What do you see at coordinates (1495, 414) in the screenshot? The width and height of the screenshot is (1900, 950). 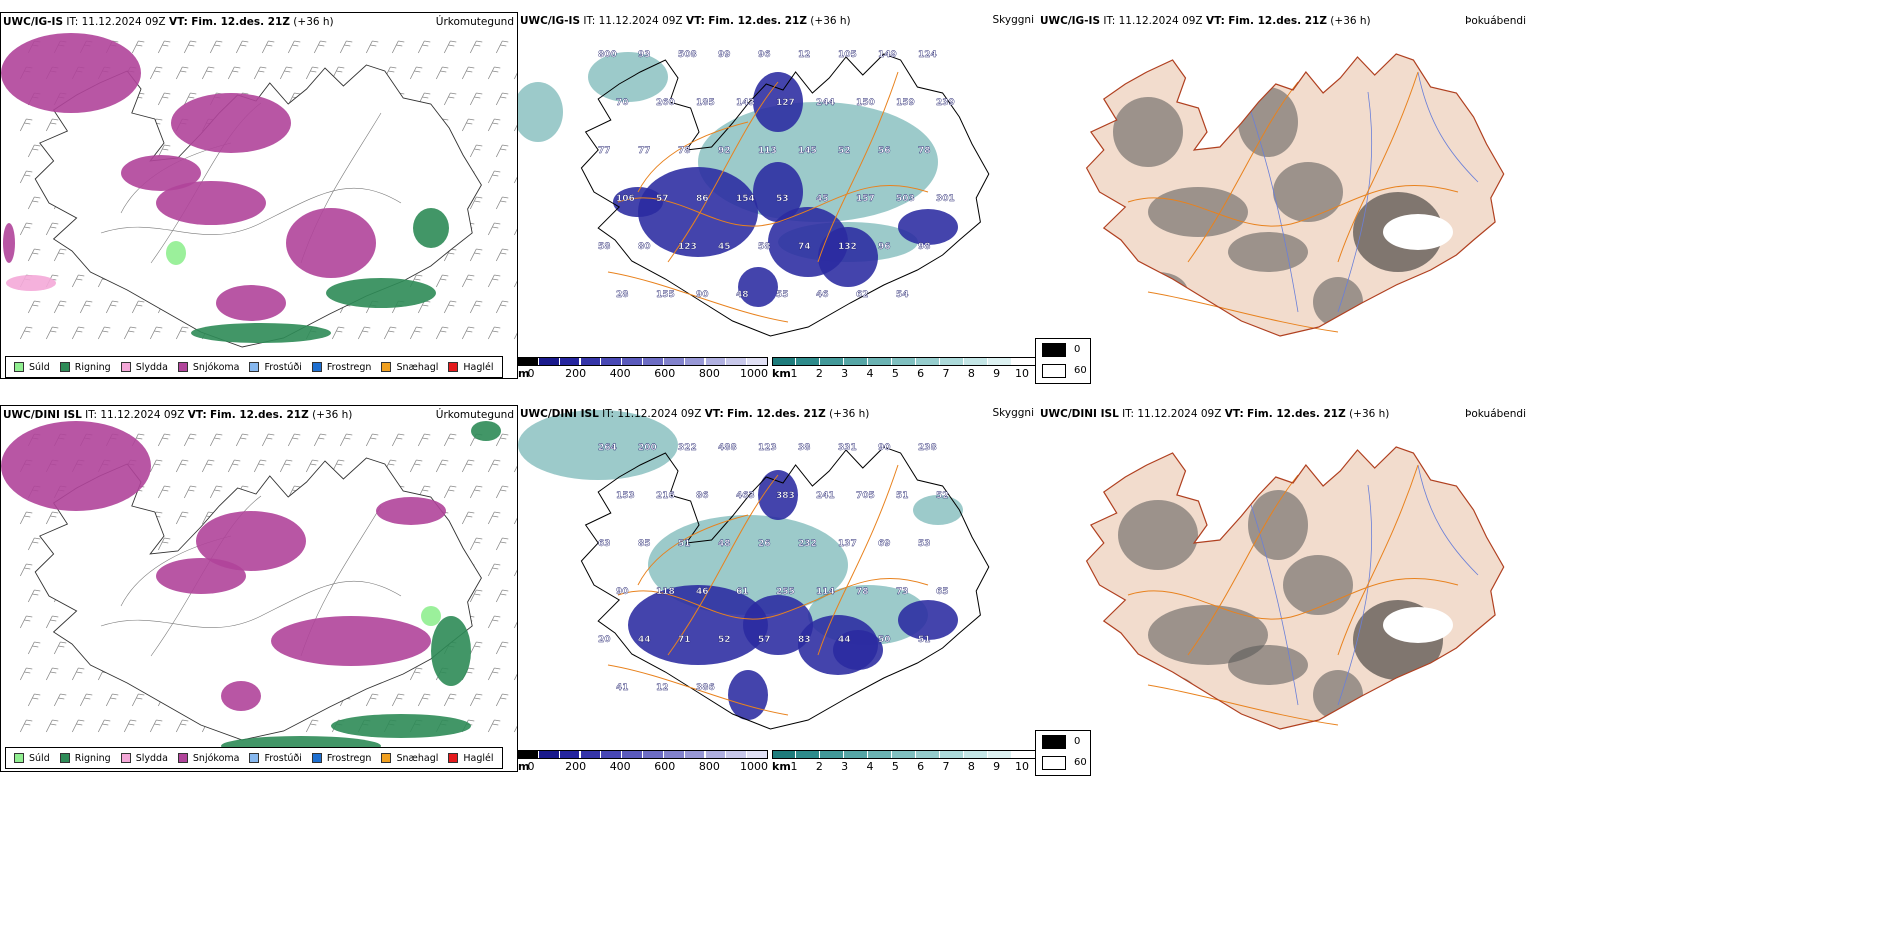 I see `fog-title: Þokuábendi` at bounding box center [1495, 414].